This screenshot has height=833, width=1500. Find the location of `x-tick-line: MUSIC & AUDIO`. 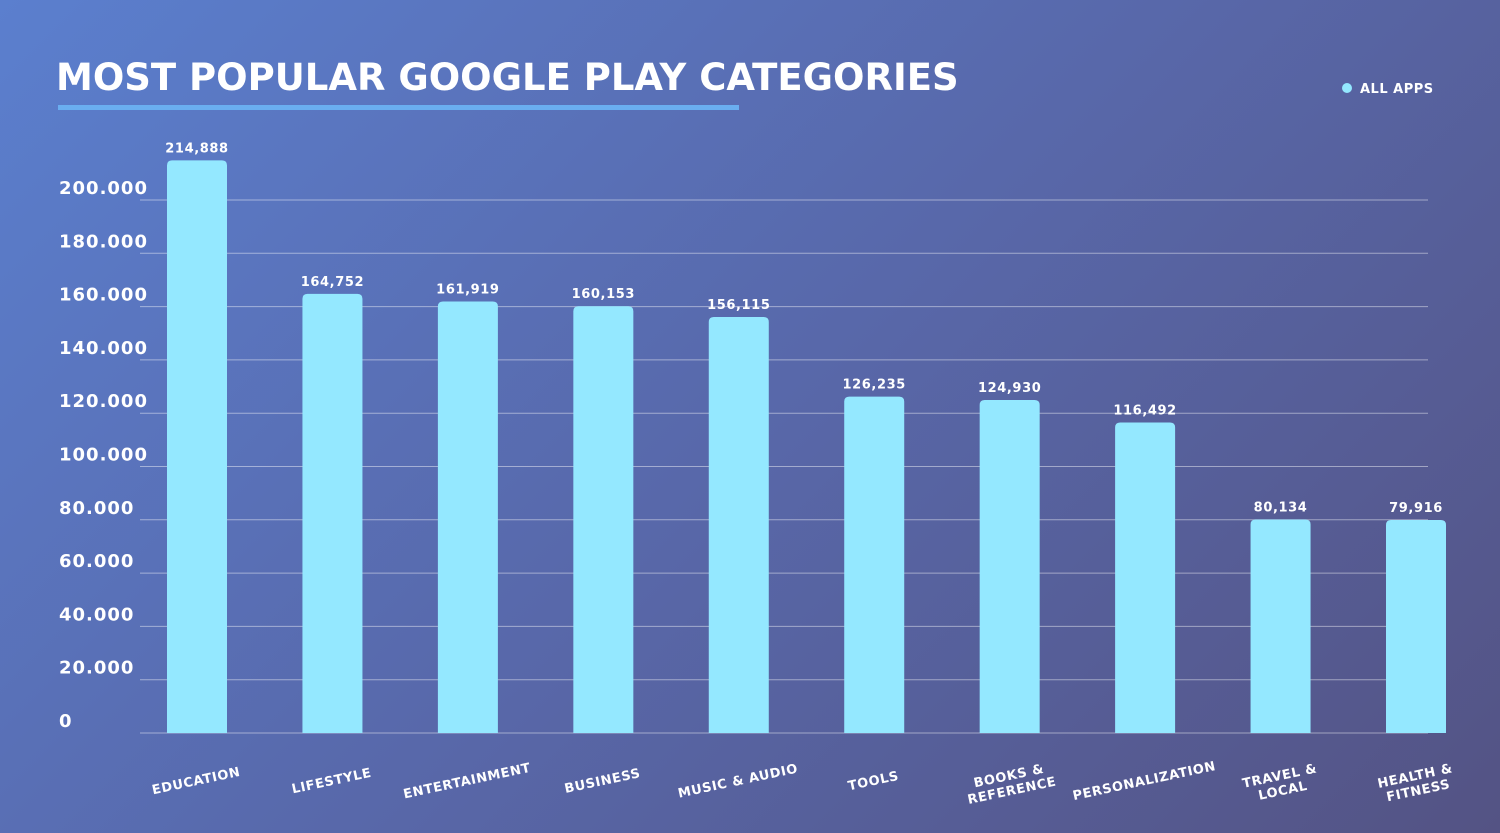

x-tick-line: MUSIC & AUDIO is located at coordinates (738, 782).